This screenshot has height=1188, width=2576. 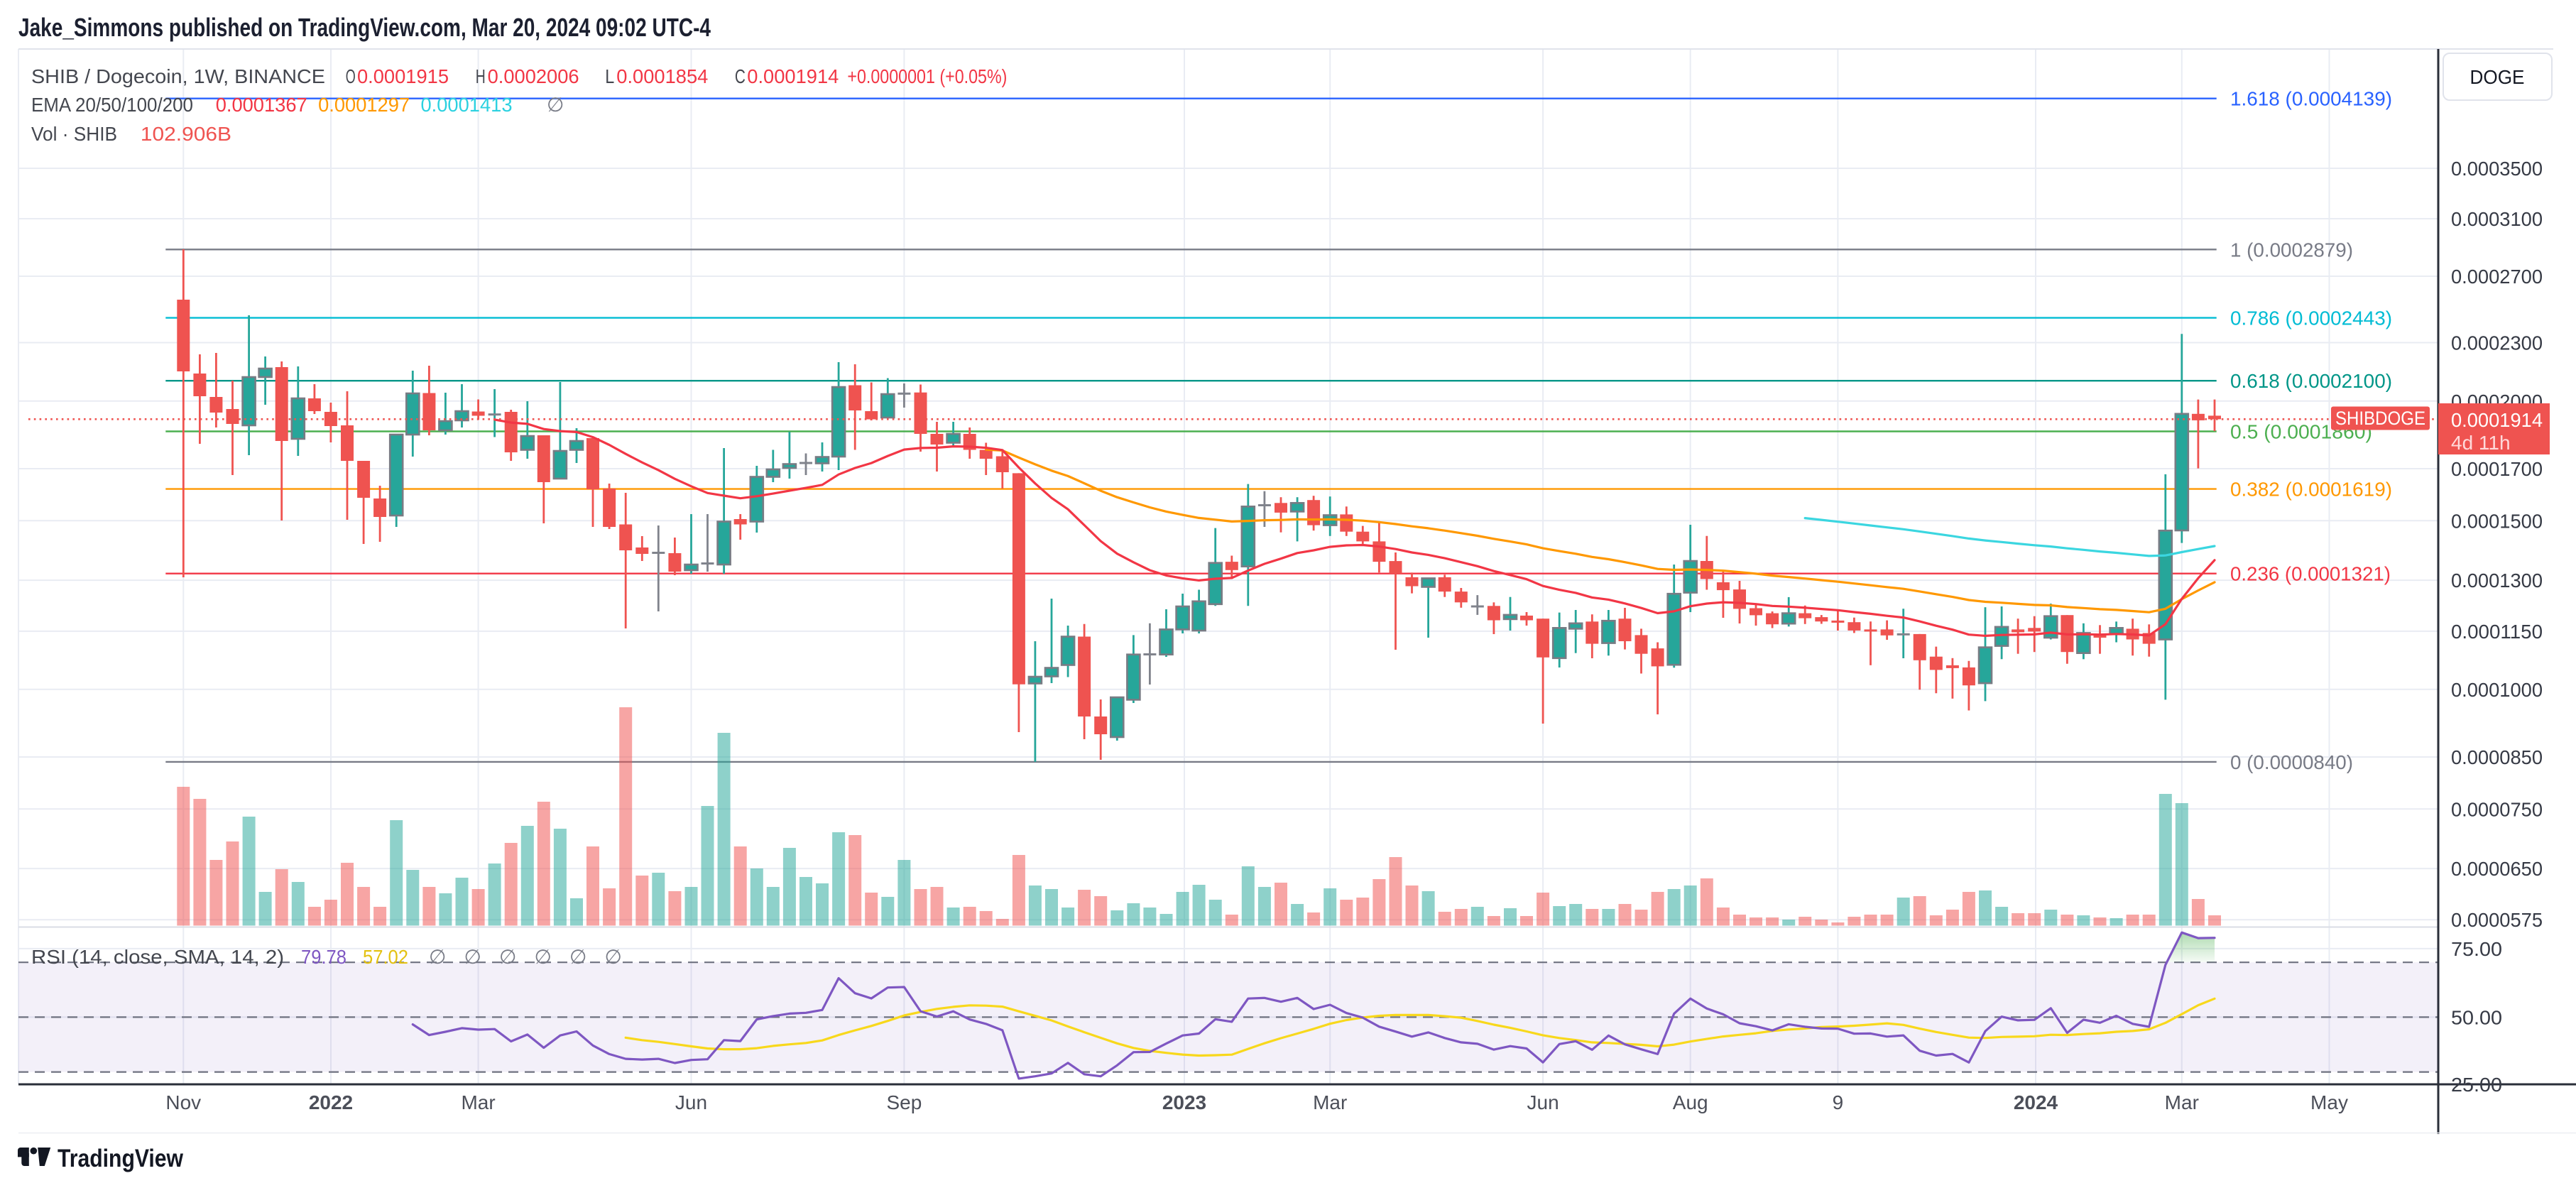 I want to click on svg-text: 57.02, so click(x=385, y=957).